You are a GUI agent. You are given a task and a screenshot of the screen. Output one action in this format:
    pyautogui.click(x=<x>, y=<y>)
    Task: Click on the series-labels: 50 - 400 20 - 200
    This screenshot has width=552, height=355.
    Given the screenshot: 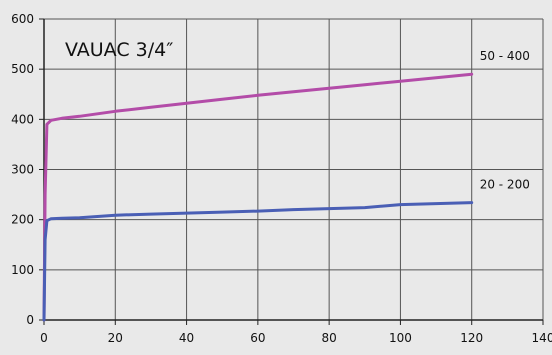 What is the action you would take?
    pyautogui.click(x=505, y=120)
    